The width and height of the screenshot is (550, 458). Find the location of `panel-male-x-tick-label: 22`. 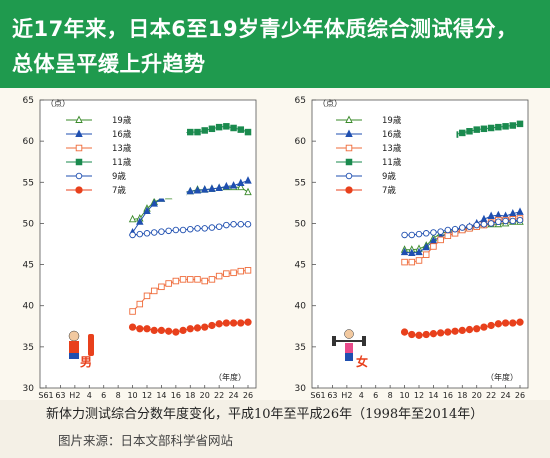

panel-male-x-tick-label: 22 is located at coordinates (219, 395).